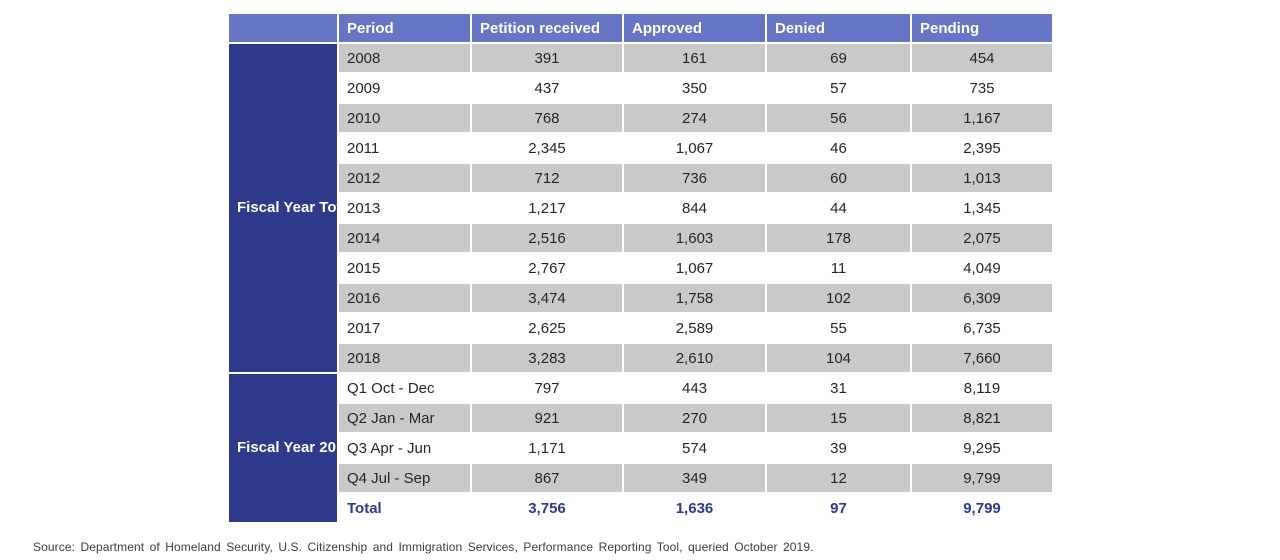 Image resolution: width=1280 pixels, height=560 pixels. What do you see at coordinates (547, 478) in the screenshot?
I see `petition-received-cell: 867` at bounding box center [547, 478].